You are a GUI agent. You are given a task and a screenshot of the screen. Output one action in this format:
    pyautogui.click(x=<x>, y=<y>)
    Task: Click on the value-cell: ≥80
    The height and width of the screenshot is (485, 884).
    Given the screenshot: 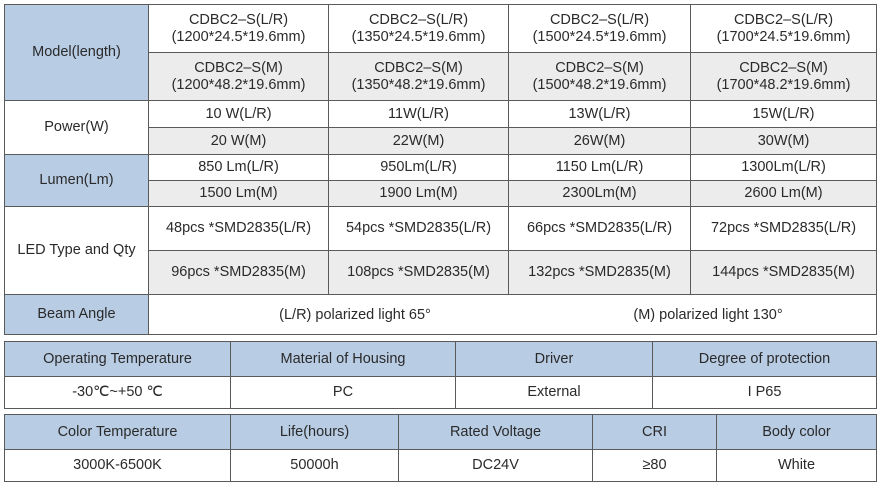 What is the action you would take?
    pyautogui.click(x=654, y=465)
    